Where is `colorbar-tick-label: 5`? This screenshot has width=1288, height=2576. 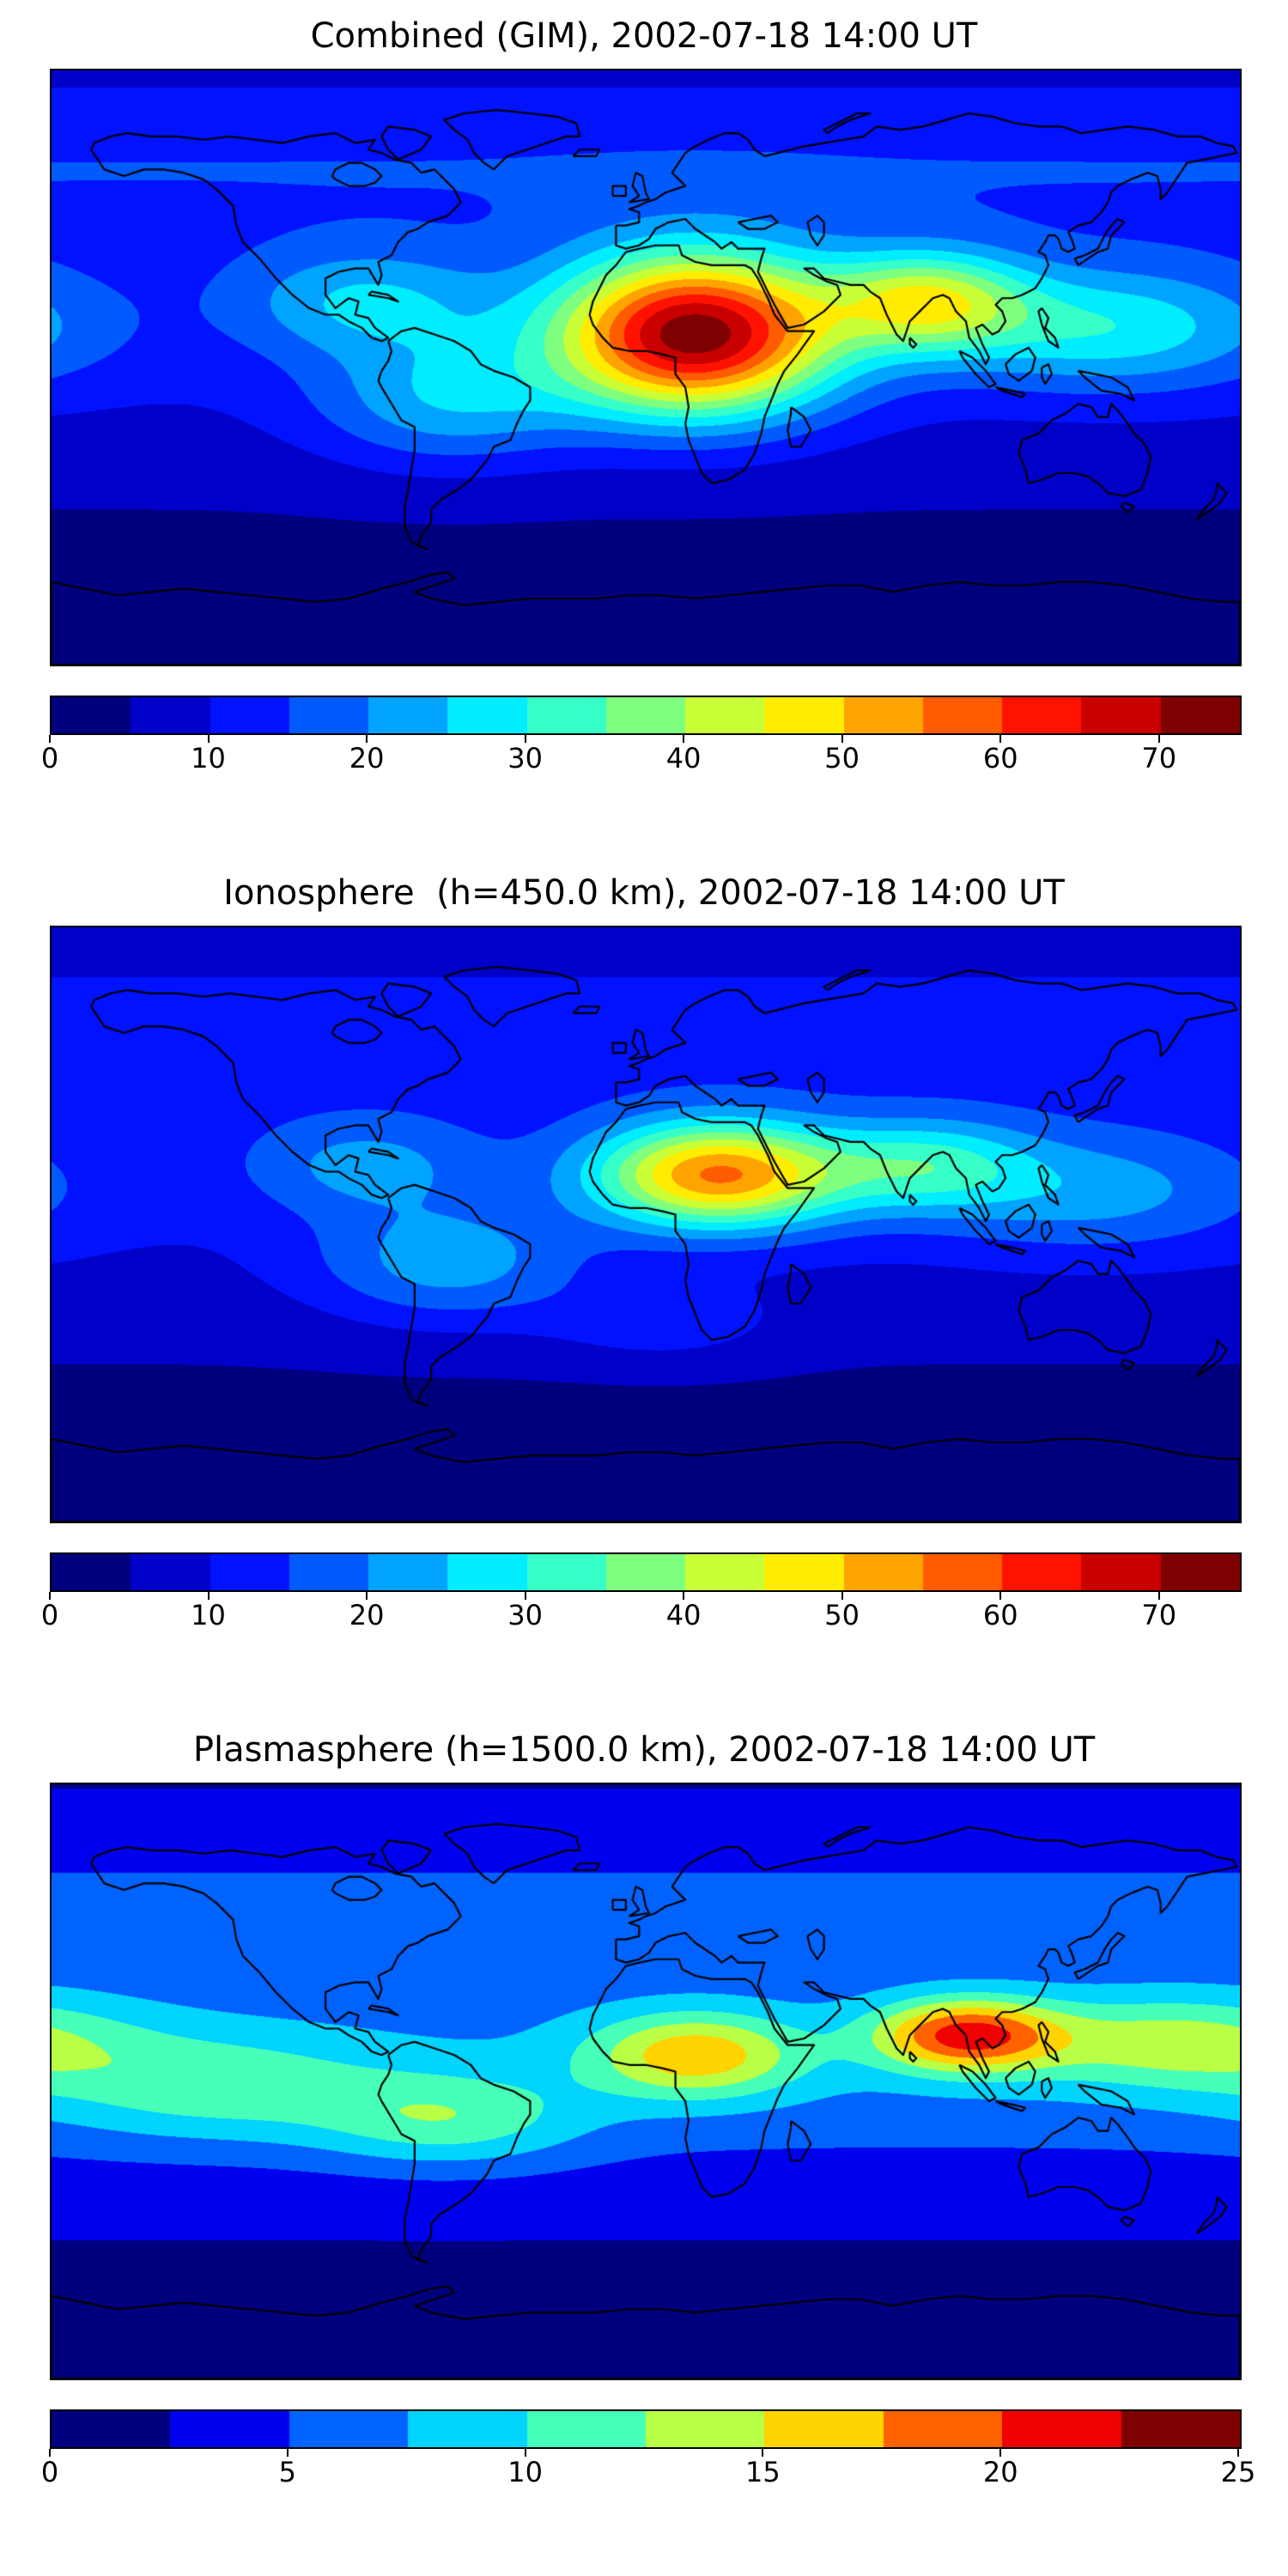
colorbar-tick-label: 5 is located at coordinates (287, 2472).